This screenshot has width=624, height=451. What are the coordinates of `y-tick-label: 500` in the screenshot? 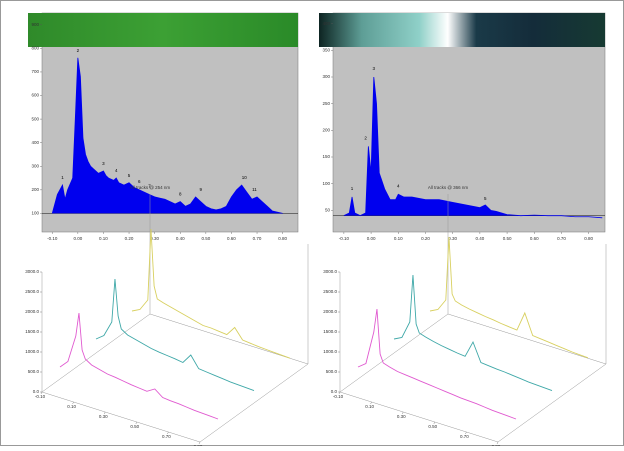 It's located at (35, 118).